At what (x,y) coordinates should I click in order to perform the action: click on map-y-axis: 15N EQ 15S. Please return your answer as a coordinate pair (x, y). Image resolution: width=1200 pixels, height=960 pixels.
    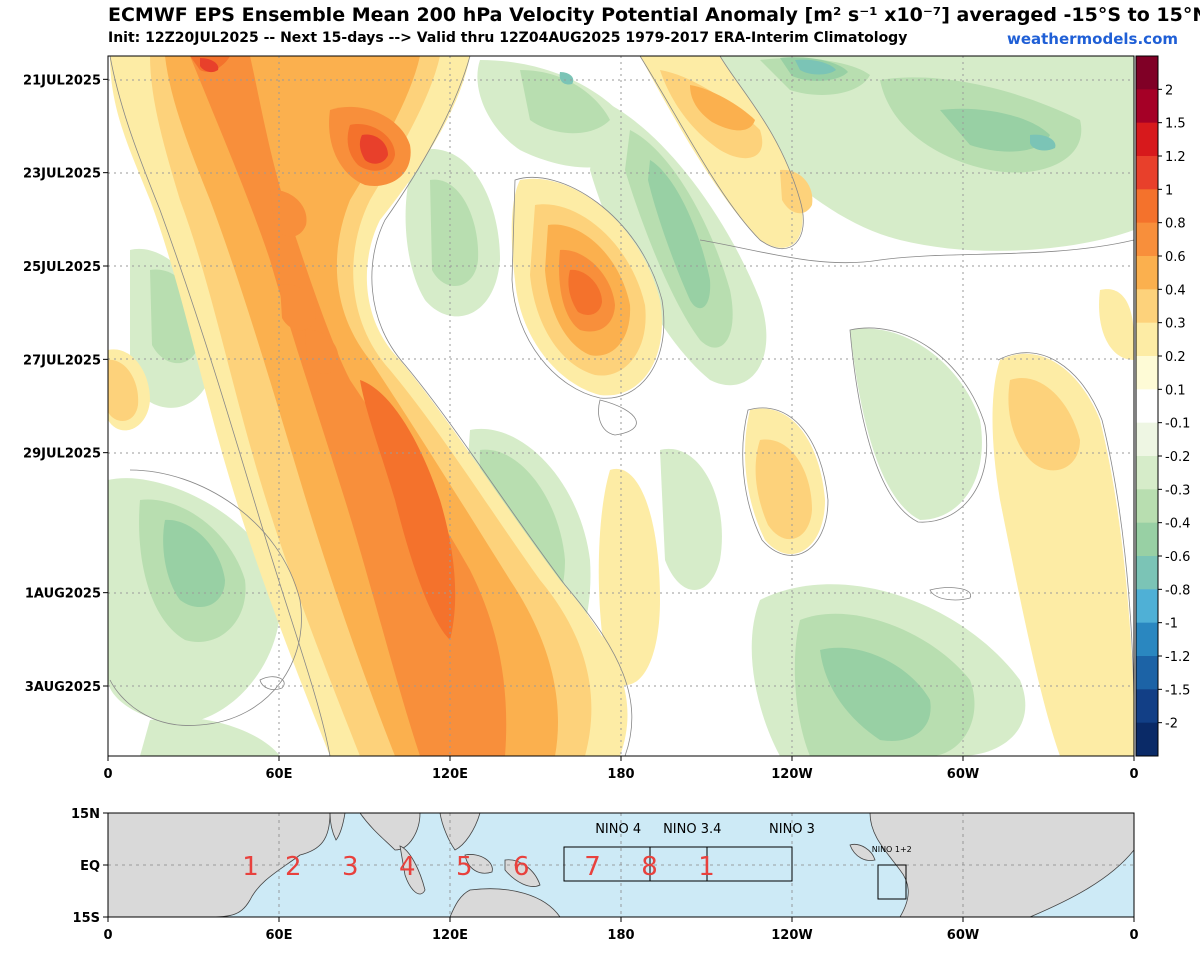
    Looking at the image, I should click on (89, 866).